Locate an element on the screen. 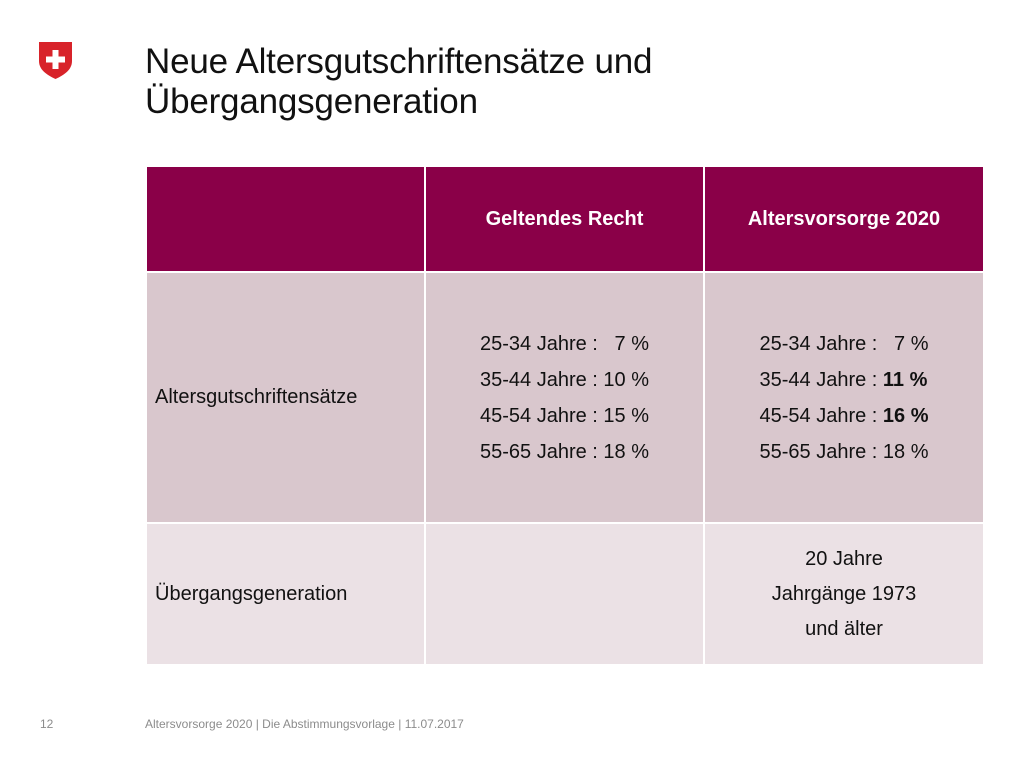  rate-line: 45-54 Jahre : 16 % is located at coordinates (843, 416).